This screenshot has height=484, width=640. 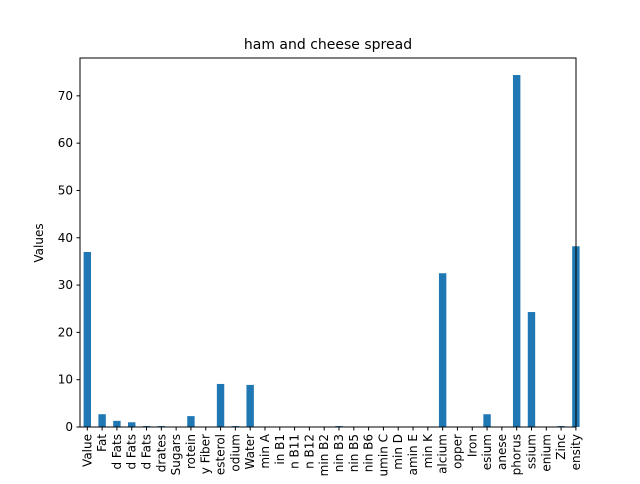 What do you see at coordinates (176, 454) in the screenshot?
I see `x-tick-label: Sugars` at bounding box center [176, 454].